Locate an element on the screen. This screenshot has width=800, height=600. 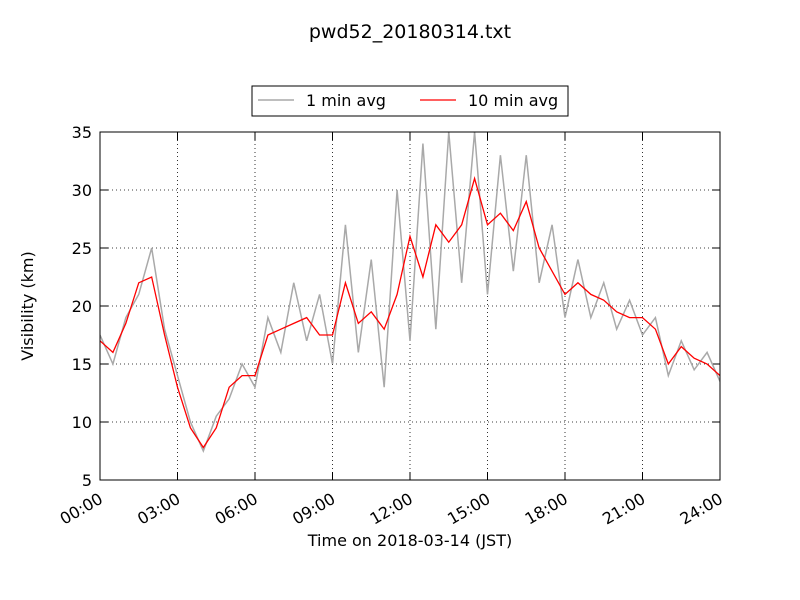
y-tick-label: 25 is located at coordinates (82, 248).